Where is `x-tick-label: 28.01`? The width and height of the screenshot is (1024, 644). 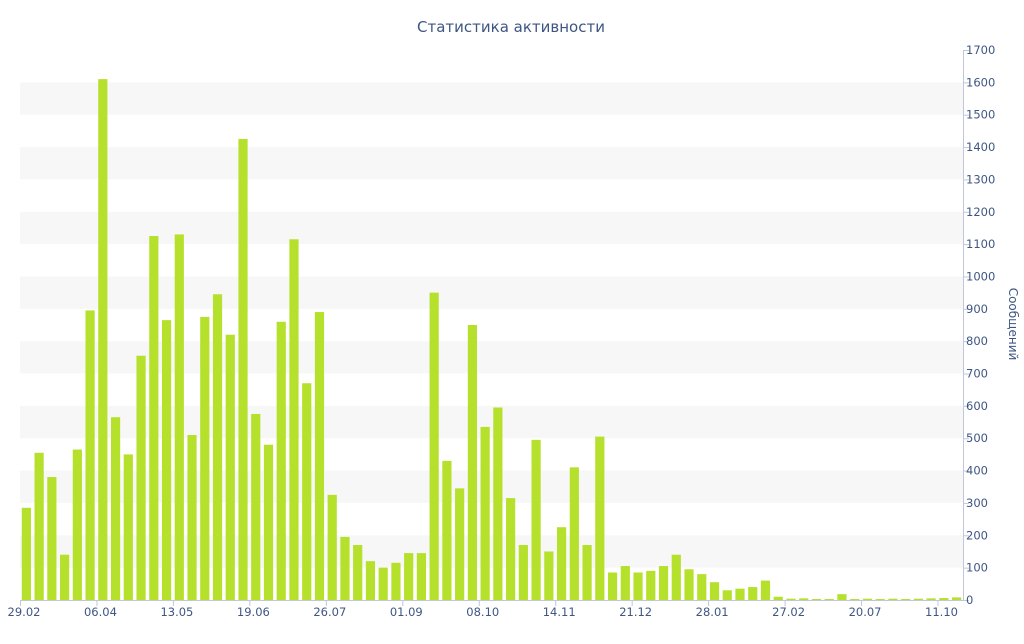
x-tick-label: 28.01 is located at coordinates (712, 612).